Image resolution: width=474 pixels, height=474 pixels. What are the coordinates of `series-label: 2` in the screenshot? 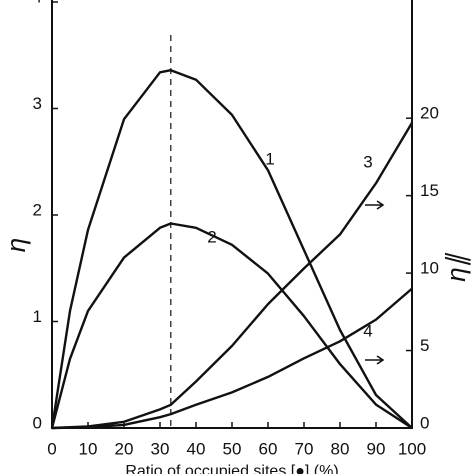 It's located at (211, 236).